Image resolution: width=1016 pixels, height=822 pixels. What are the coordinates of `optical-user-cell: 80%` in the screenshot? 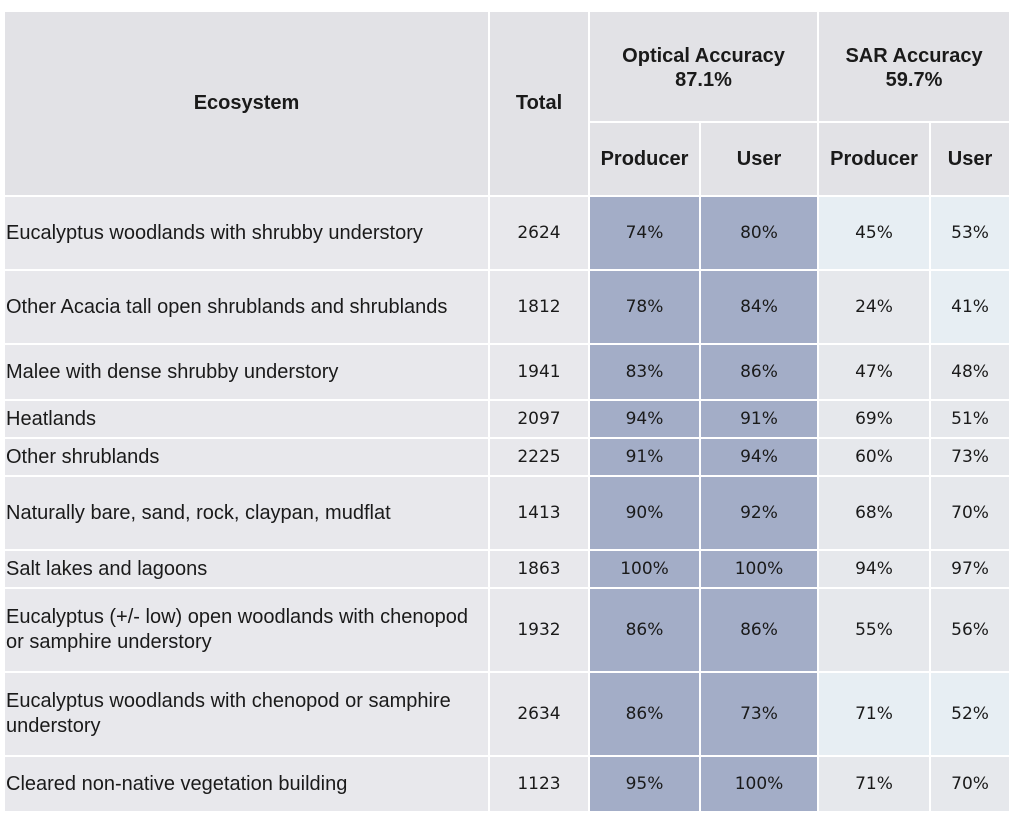 It's located at (759, 233).